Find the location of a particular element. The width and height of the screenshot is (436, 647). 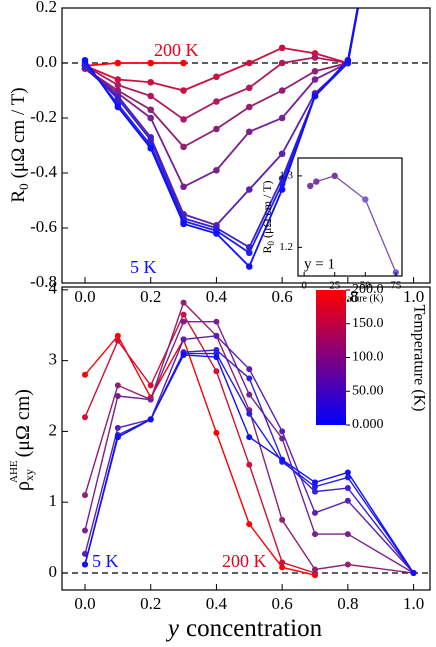

y-tick-label: 0 is located at coordinates (53, 571).